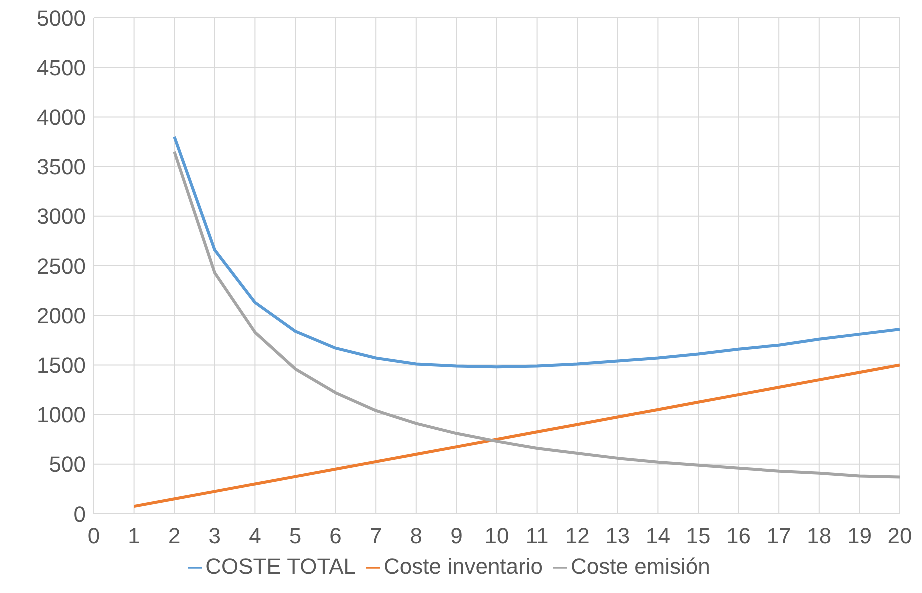  Describe the element at coordinates (174, 536) in the screenshot. I see `x-tick-label: 2` at that location.